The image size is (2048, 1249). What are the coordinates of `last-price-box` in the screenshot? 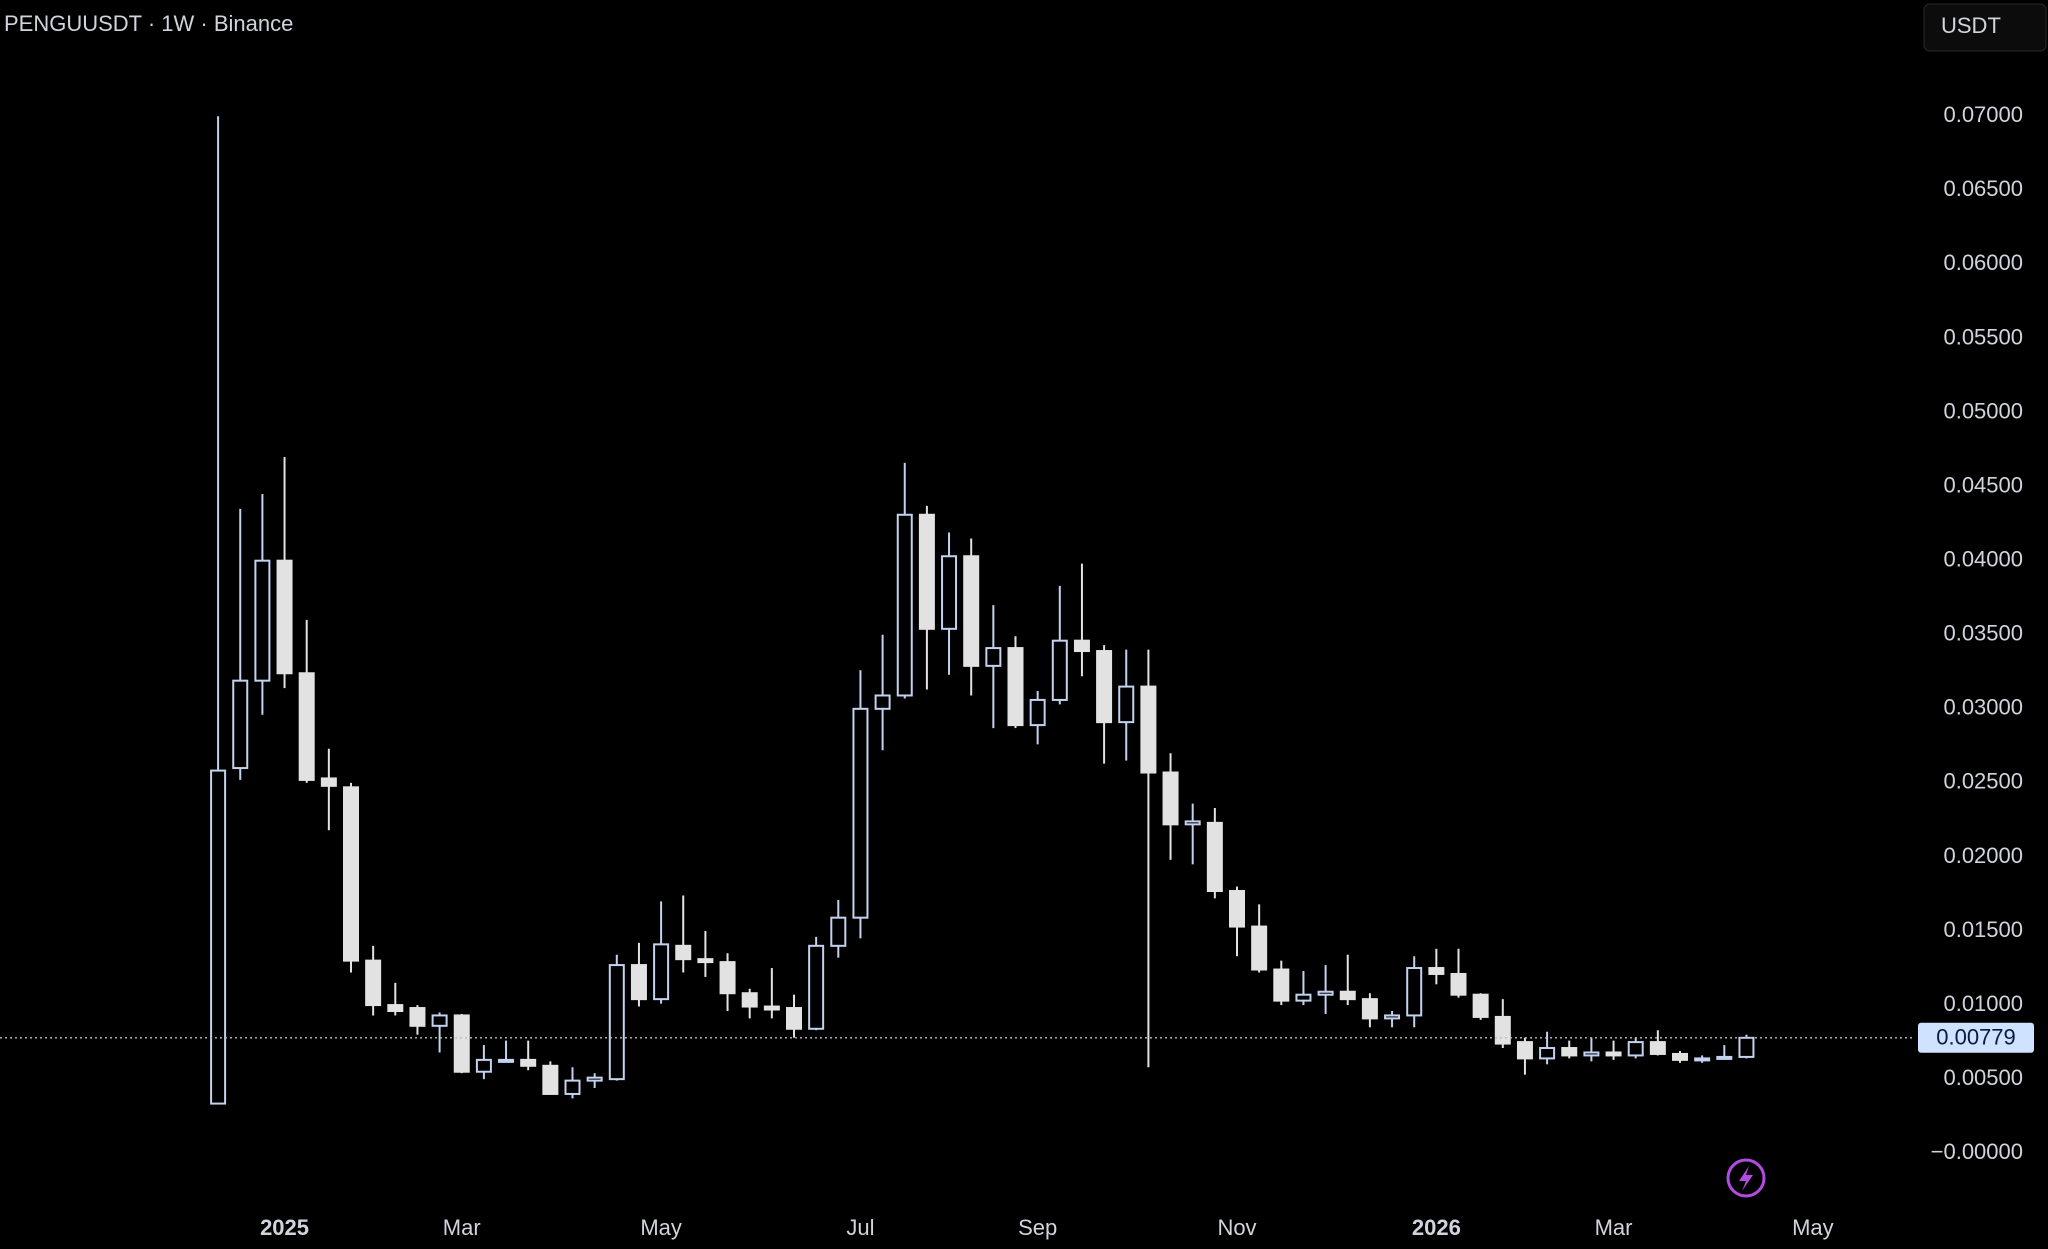 It's located at (1976, 1037).